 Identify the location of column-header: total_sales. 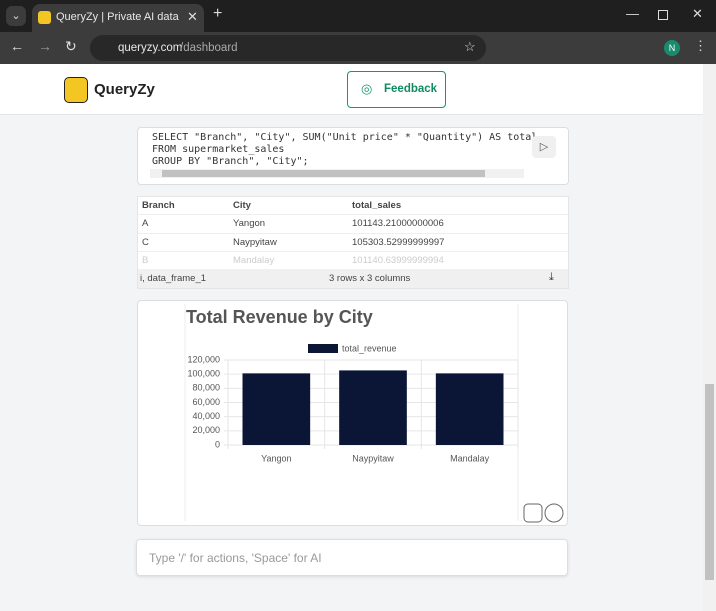
(377, 205).